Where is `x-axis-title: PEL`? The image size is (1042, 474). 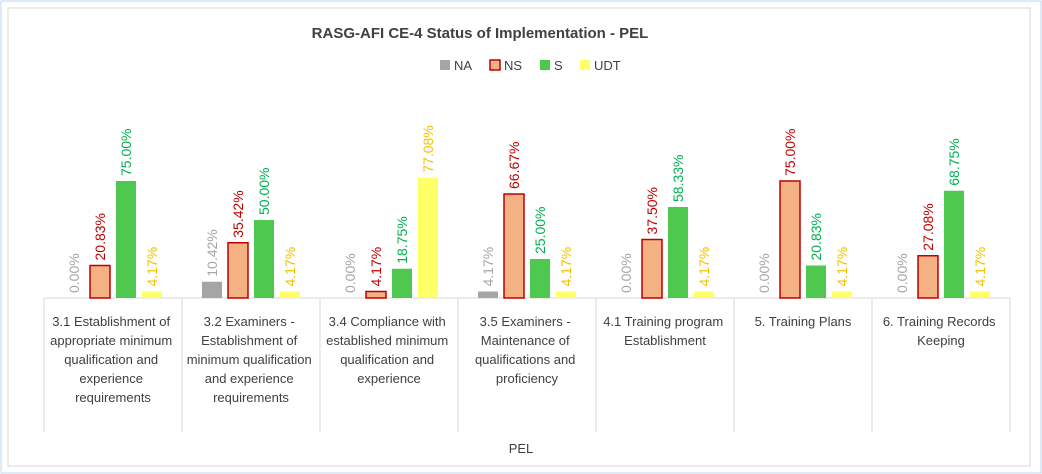
x-axis-title: PEL is located at coordinates (521, 448).